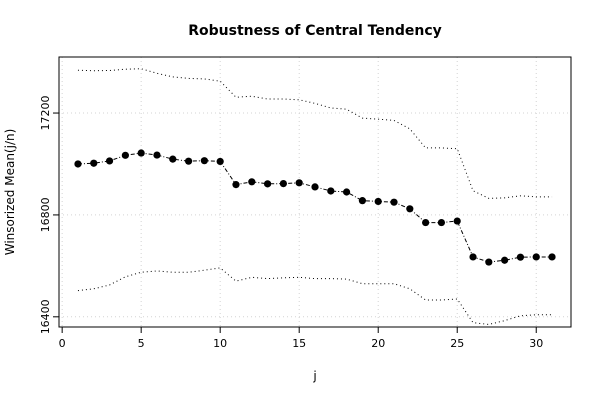 This screenshot has width=599, height=400. I want to click on x-tick-label-2: 10, so click(220, 343).